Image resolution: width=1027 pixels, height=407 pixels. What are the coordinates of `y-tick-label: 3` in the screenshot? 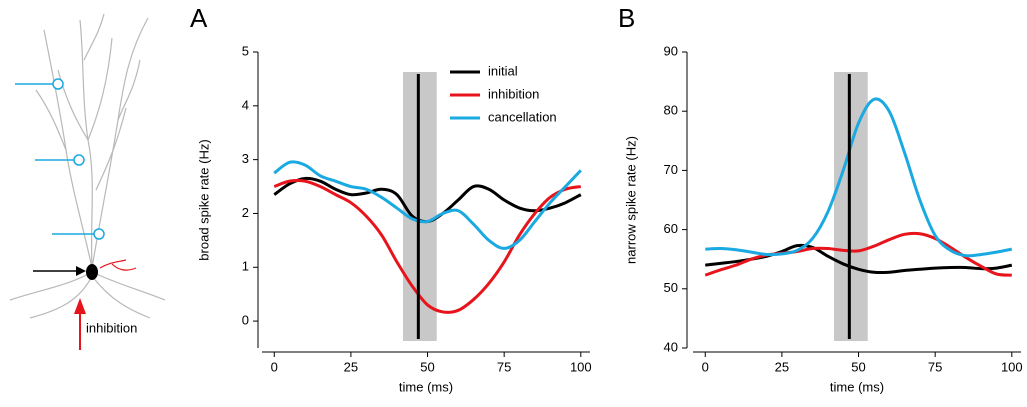 It's located at (245, 158).